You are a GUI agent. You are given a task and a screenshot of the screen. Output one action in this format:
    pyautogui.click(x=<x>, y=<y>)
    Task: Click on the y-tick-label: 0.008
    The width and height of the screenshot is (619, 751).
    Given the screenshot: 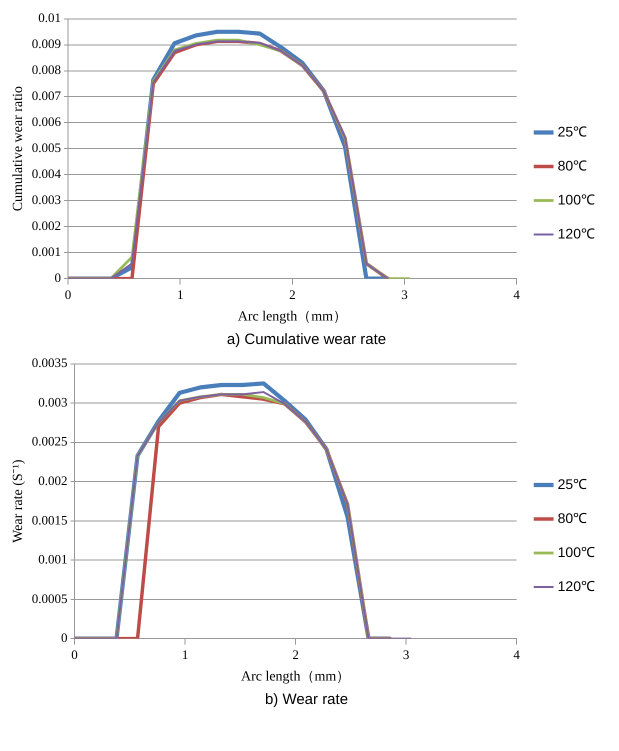 What is the action you would take?
    pyautogui.click(x=47, y=70)
    